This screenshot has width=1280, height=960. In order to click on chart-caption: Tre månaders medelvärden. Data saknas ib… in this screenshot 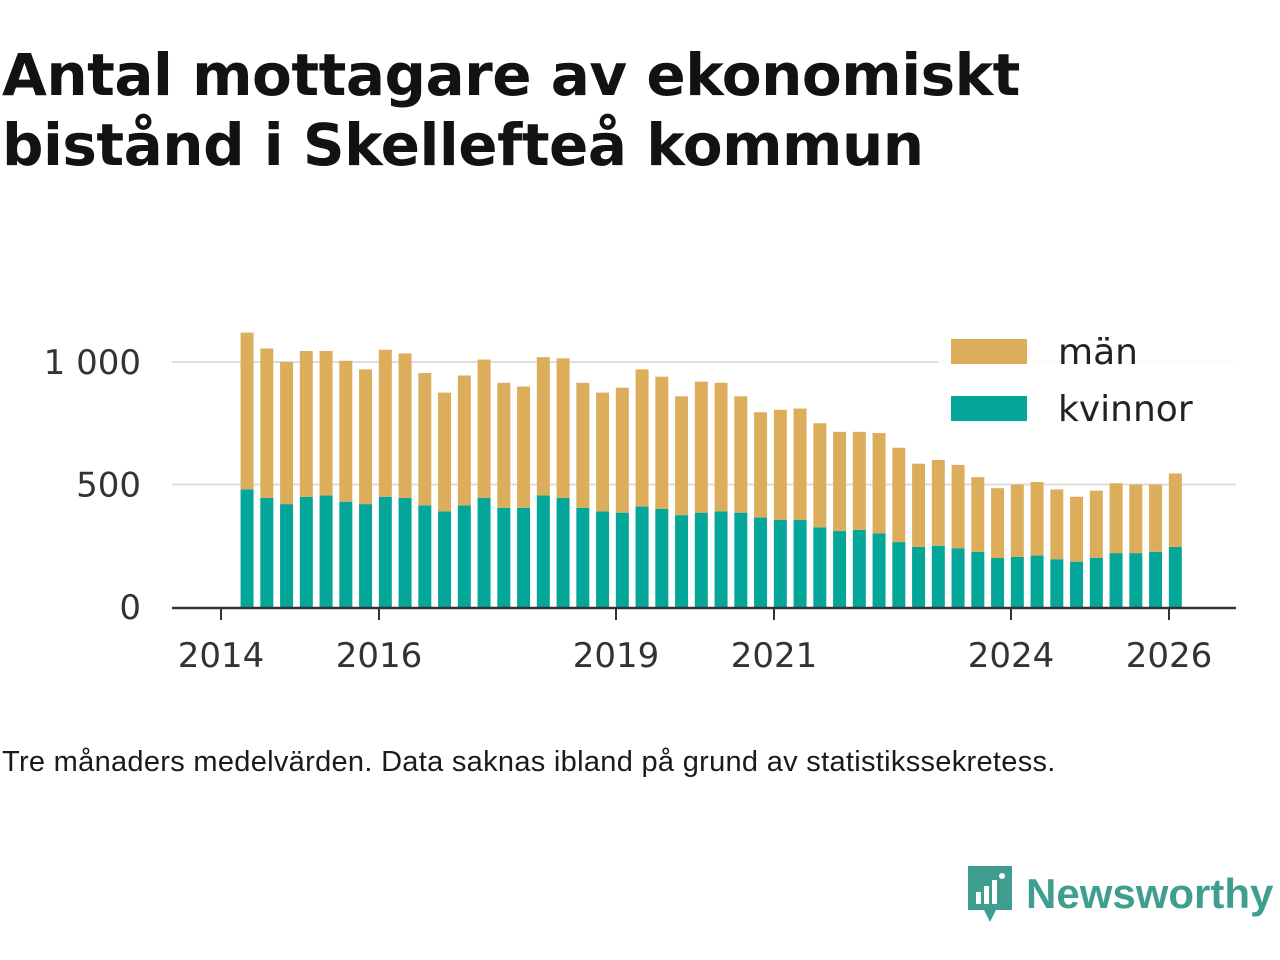, I will do `click(529, 762)`.